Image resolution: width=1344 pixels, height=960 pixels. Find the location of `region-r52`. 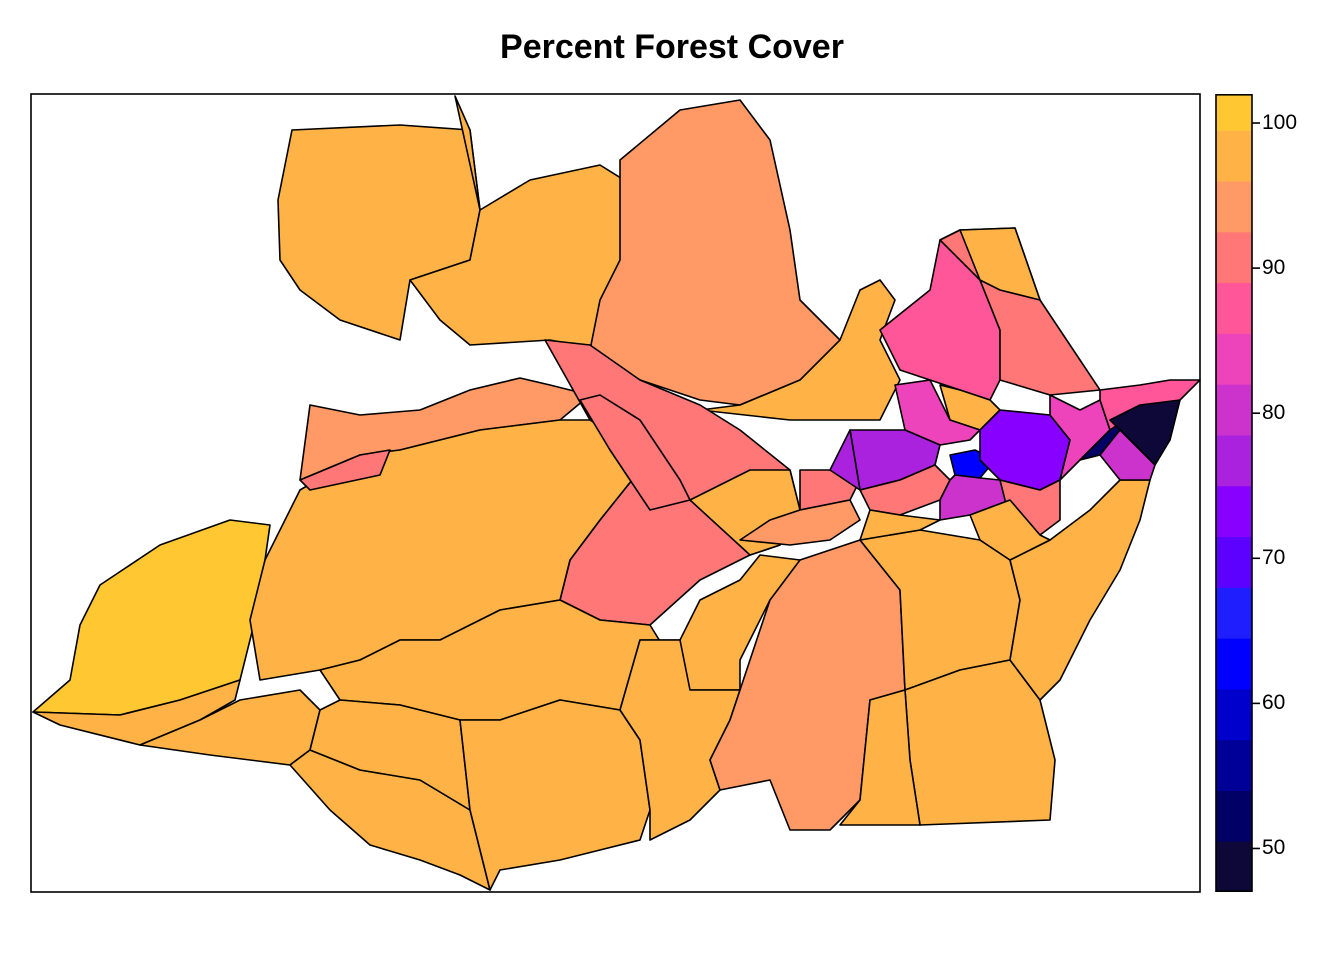

region-r52 is located at coordinates (1127, 455).